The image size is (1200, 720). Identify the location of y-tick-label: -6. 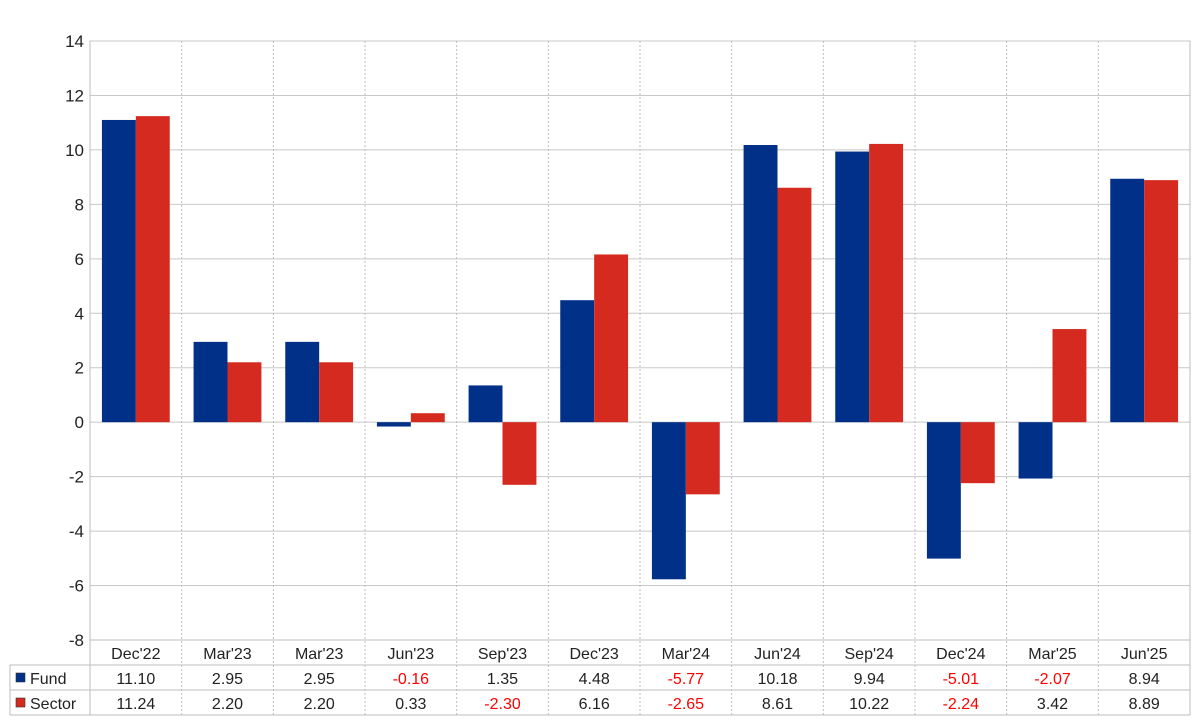
(76, 586).